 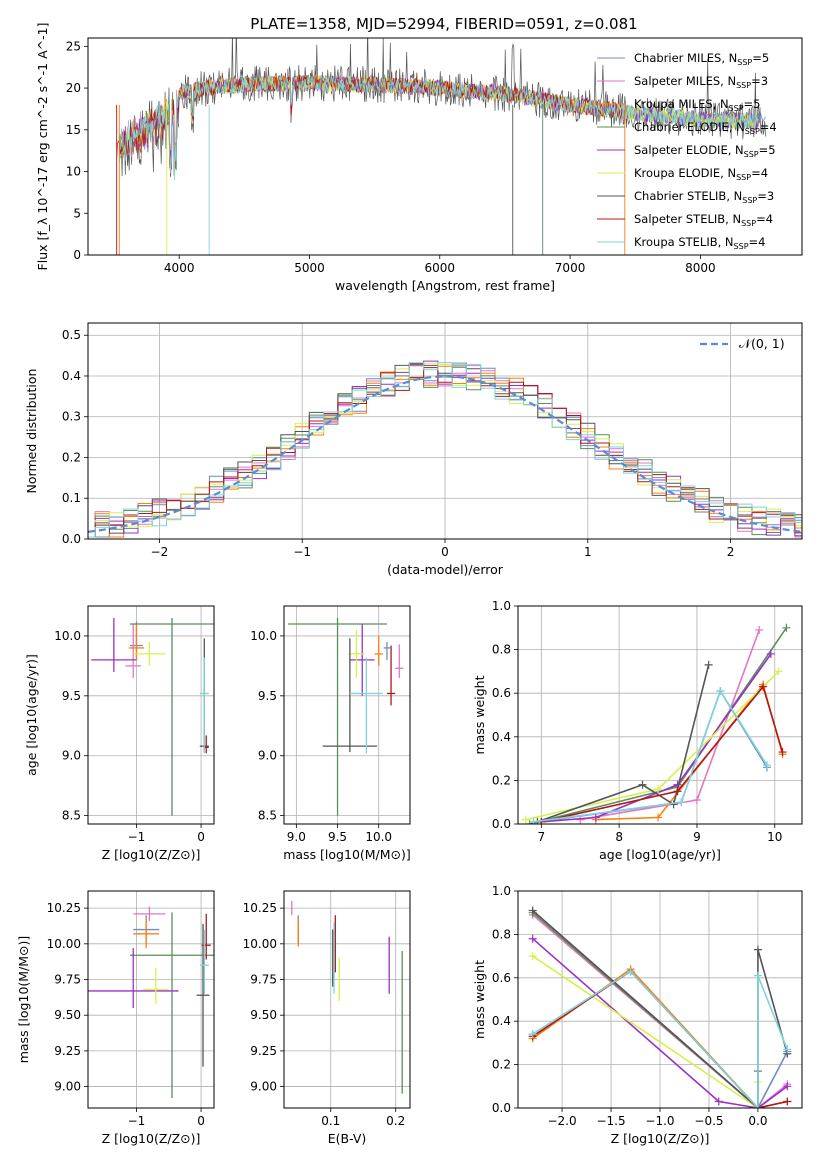 I want to click on x-axis-label: E(B-V), so click(x=347, y=1138).